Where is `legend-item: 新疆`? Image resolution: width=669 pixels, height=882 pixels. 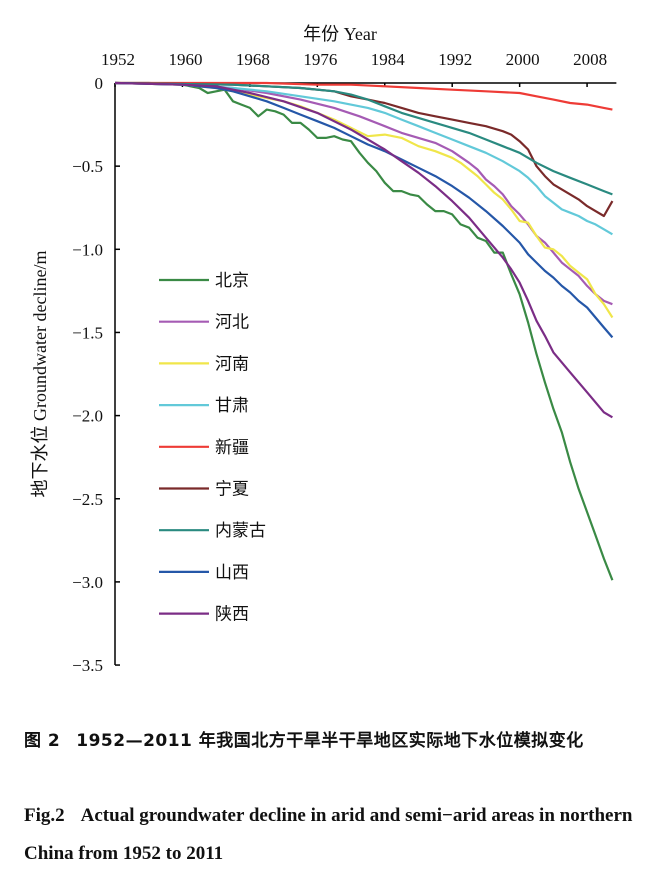
legend-item: 新疆 is located at coordinates (204, 448).